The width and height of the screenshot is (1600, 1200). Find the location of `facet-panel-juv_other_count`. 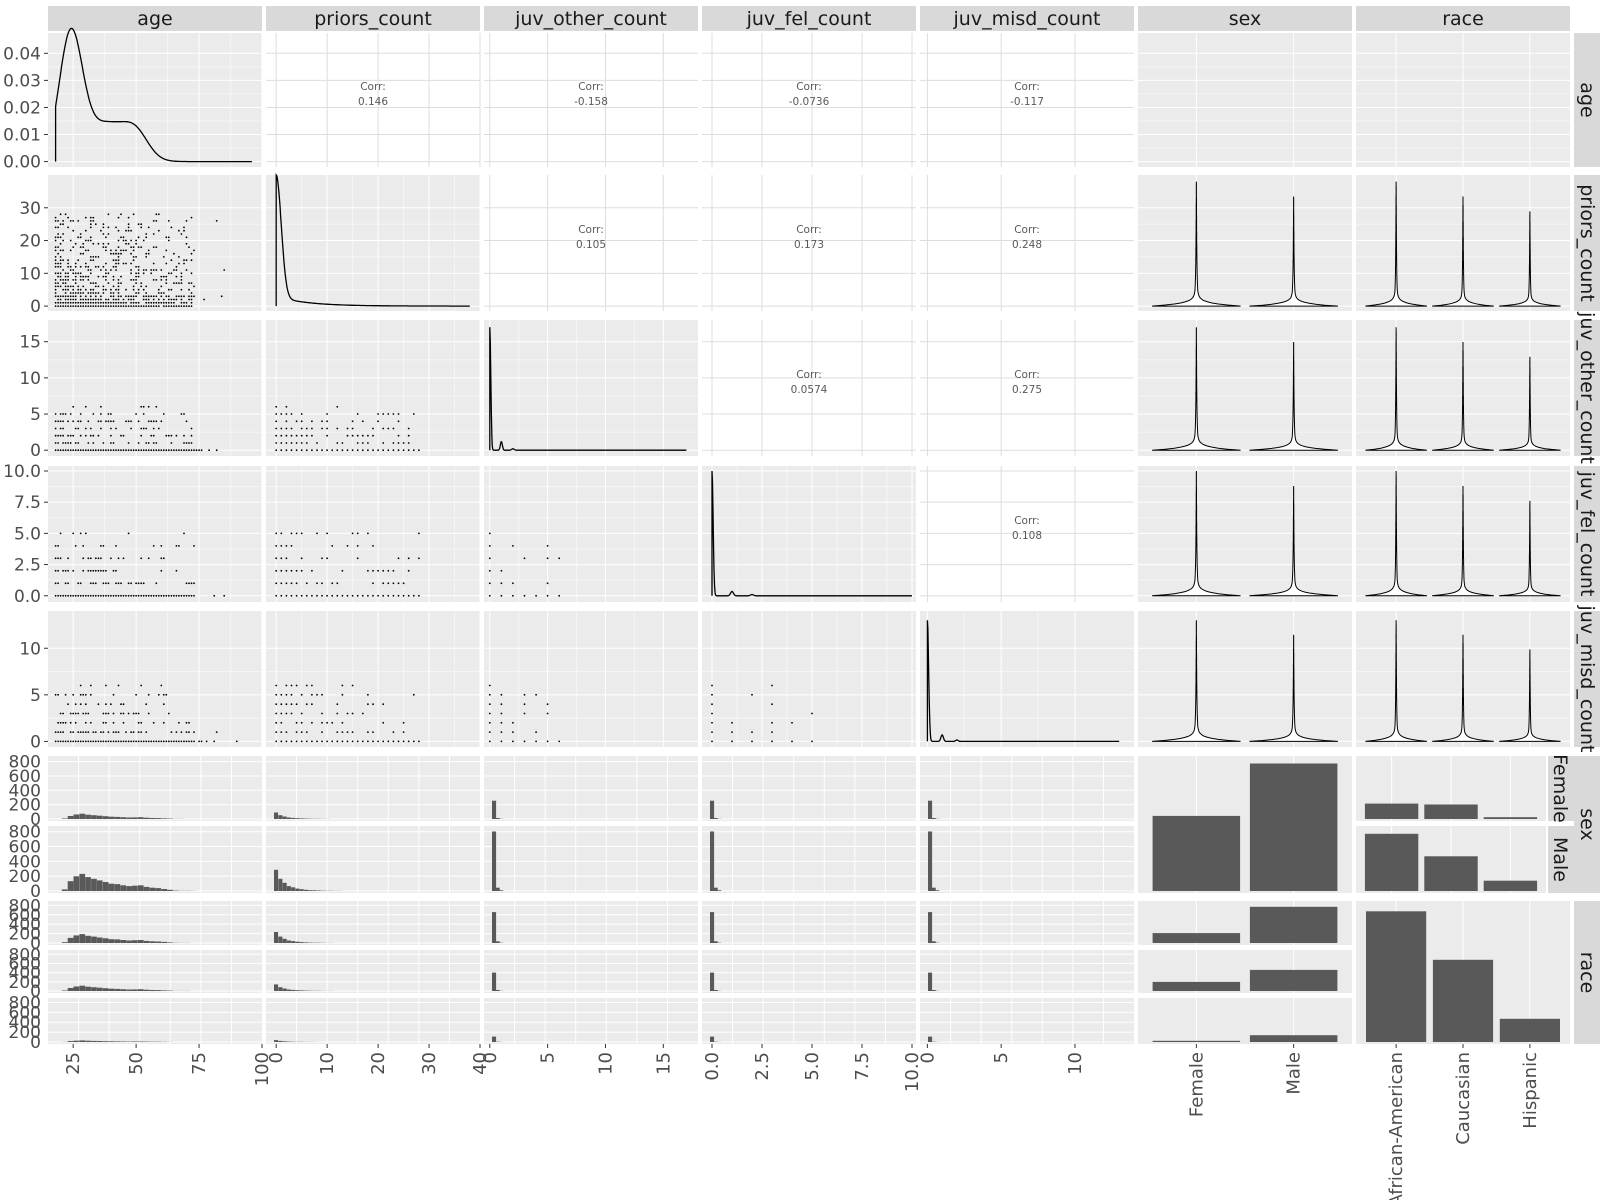

facet-panel-juv_other_count is located at coordinates (591, 971).